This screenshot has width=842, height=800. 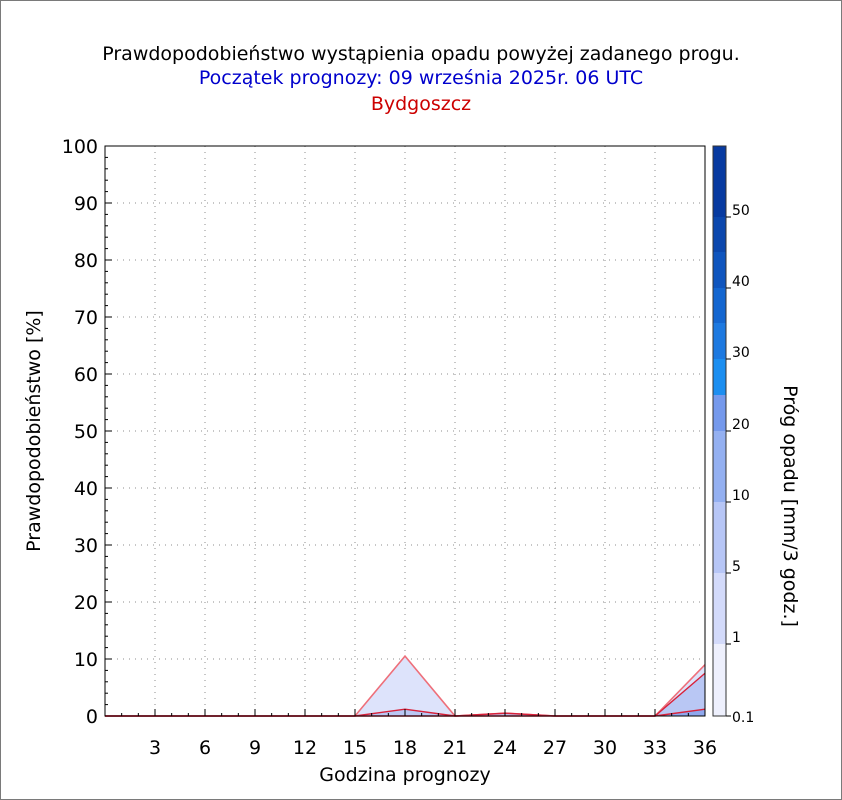 I want to click on x-tick-label: 9, so click(x=255, y=748).